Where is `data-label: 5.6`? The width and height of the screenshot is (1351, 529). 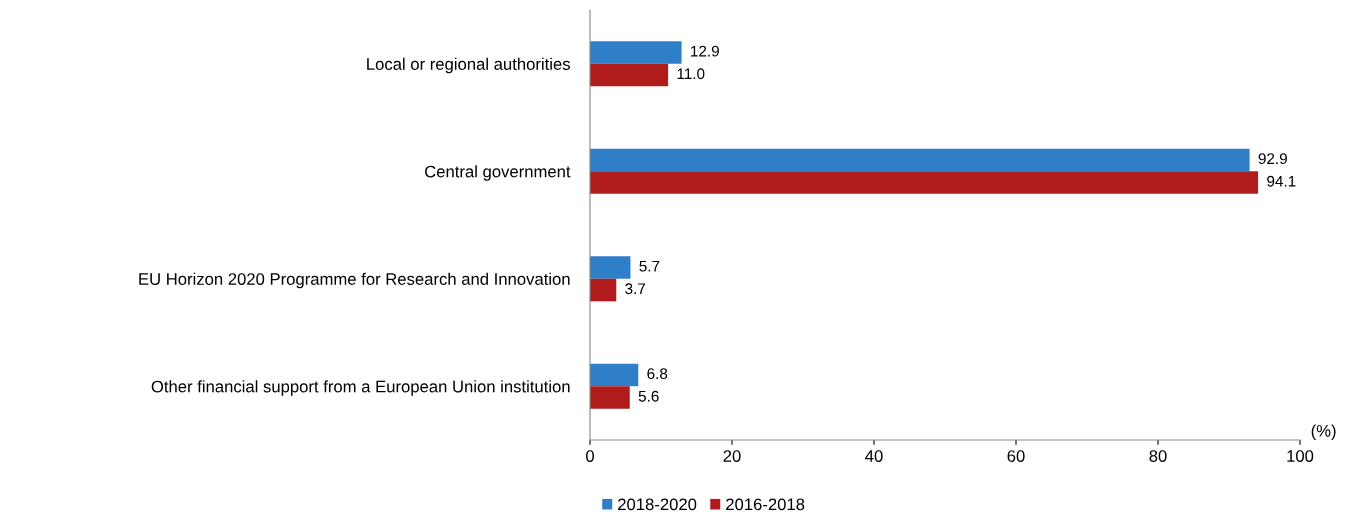
data-label: 5.6 is located at coordinates (648, 396).